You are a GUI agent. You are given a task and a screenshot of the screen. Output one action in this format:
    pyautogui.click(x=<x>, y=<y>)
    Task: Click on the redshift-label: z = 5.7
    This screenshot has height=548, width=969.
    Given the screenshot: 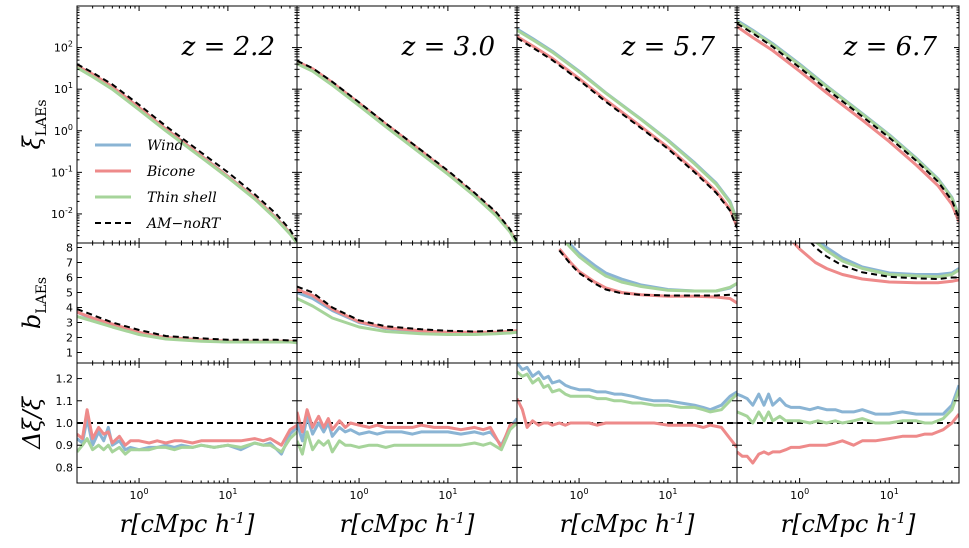 What is the action you would take?
    pyautogui.click(x=668, y=47)
    